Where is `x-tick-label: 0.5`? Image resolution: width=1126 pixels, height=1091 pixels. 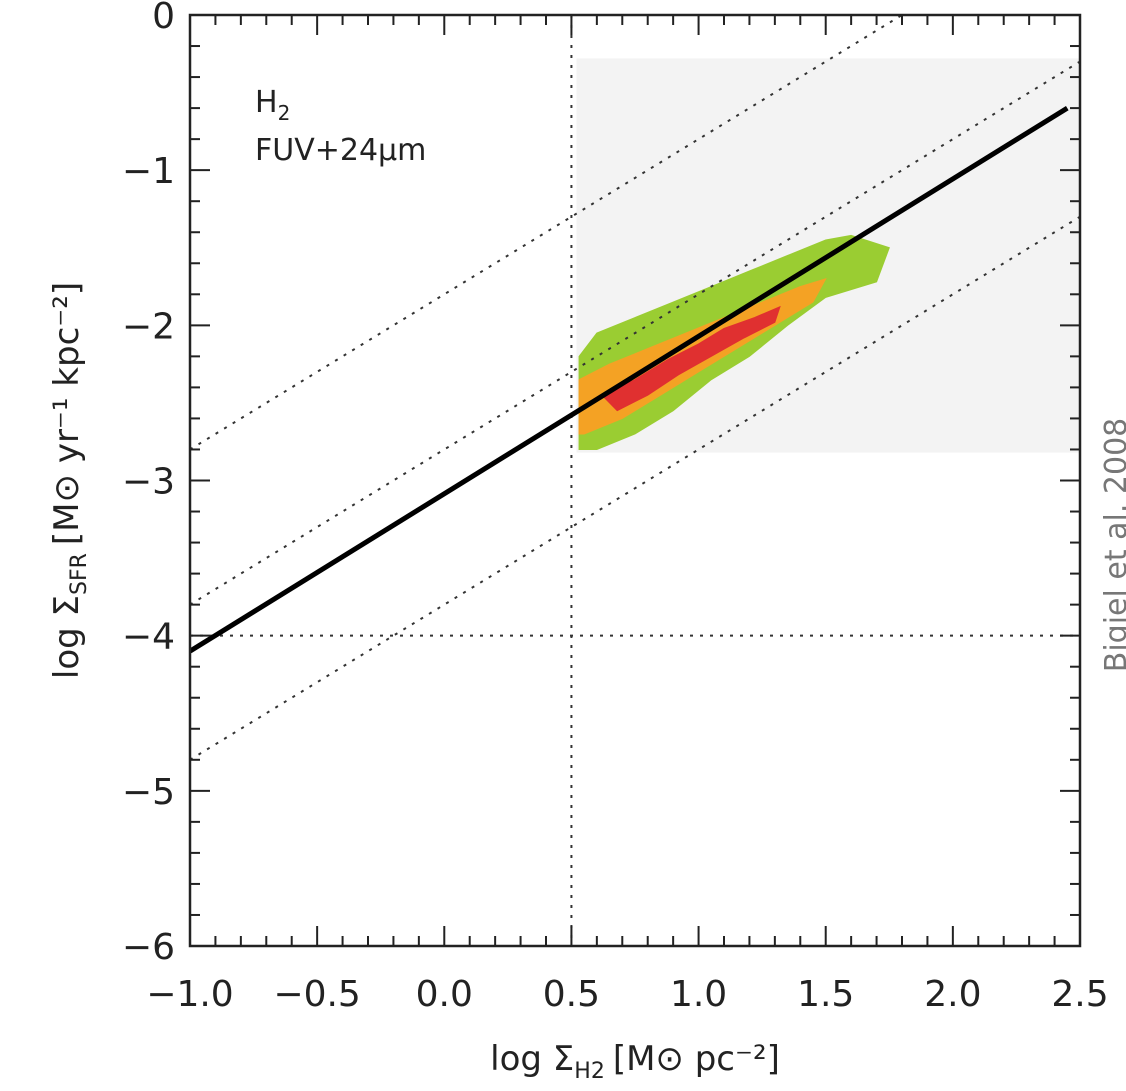 x-tick-label: 0.5 is located at coordinates (571, 994).